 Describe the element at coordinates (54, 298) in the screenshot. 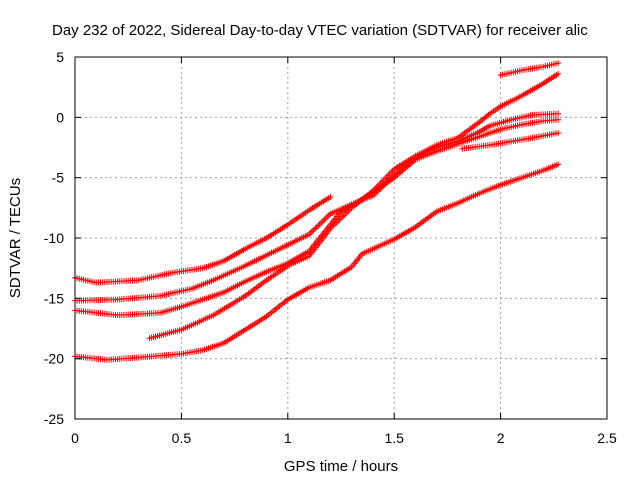

I see `y-tick-label: -15` at that location.